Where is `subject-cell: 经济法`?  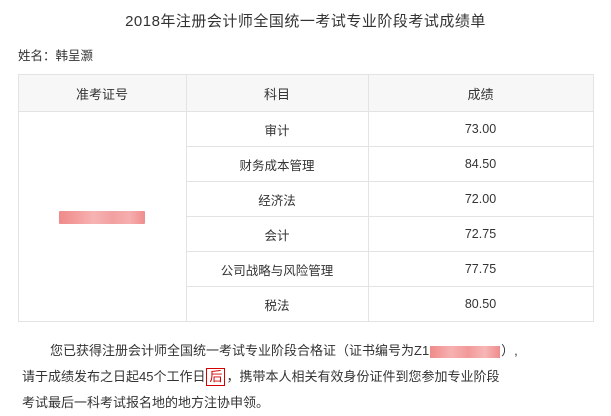
subject-cell: 经济法 is located at coordinates (277, 199).